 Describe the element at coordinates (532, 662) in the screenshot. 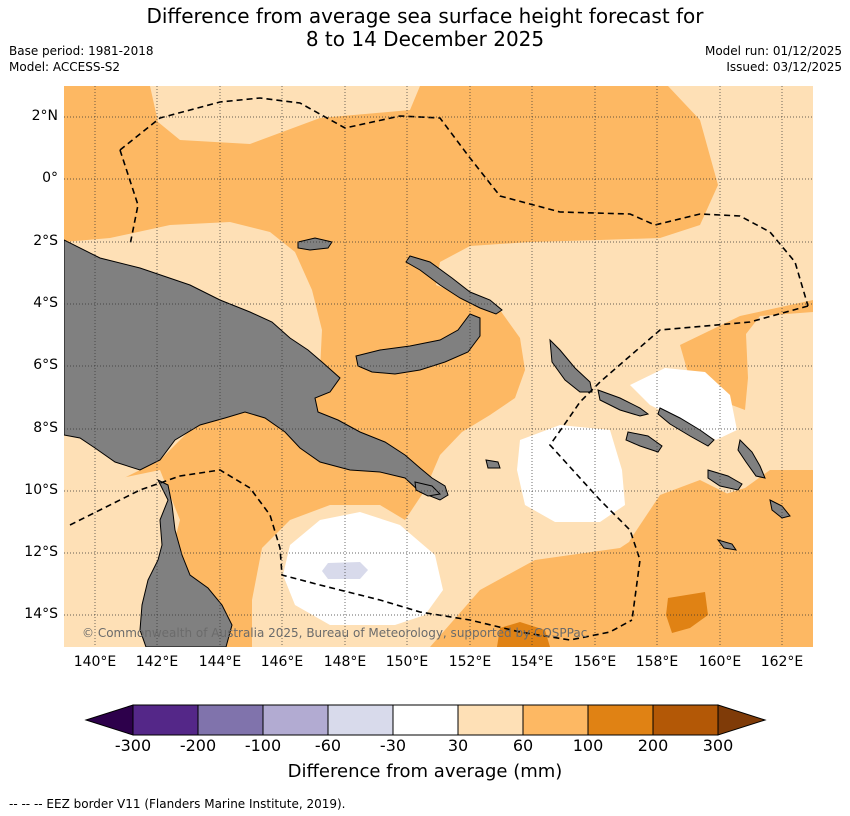

I see `lon-label-154e: 154°E` at that location.